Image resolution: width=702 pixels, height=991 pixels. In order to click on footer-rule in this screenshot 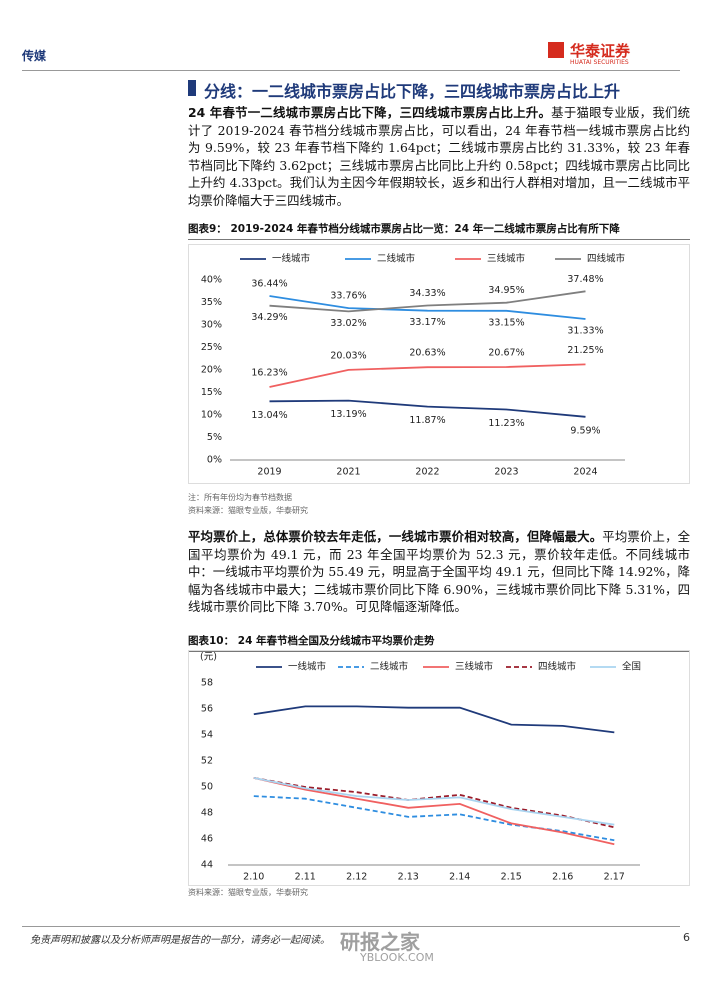, I will do `click(351, 926)`.